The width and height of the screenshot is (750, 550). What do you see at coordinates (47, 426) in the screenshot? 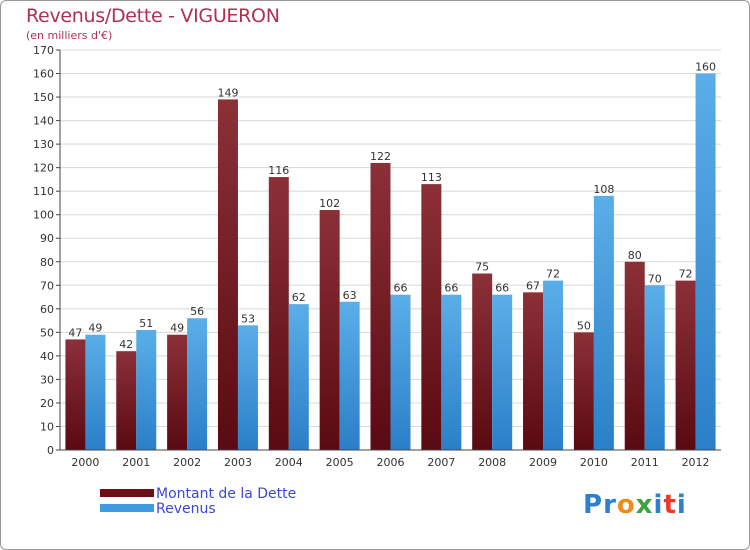
I see `y-tick-label: 10` at bounding box center [47, 426].